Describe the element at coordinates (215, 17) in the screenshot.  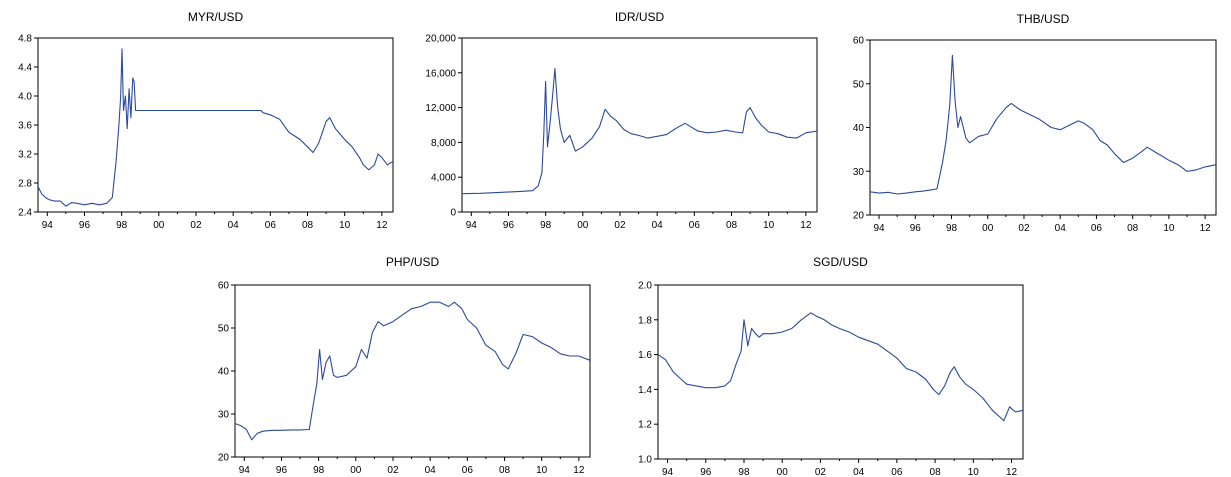
I see `chart-title: MYR/USD` at that location.